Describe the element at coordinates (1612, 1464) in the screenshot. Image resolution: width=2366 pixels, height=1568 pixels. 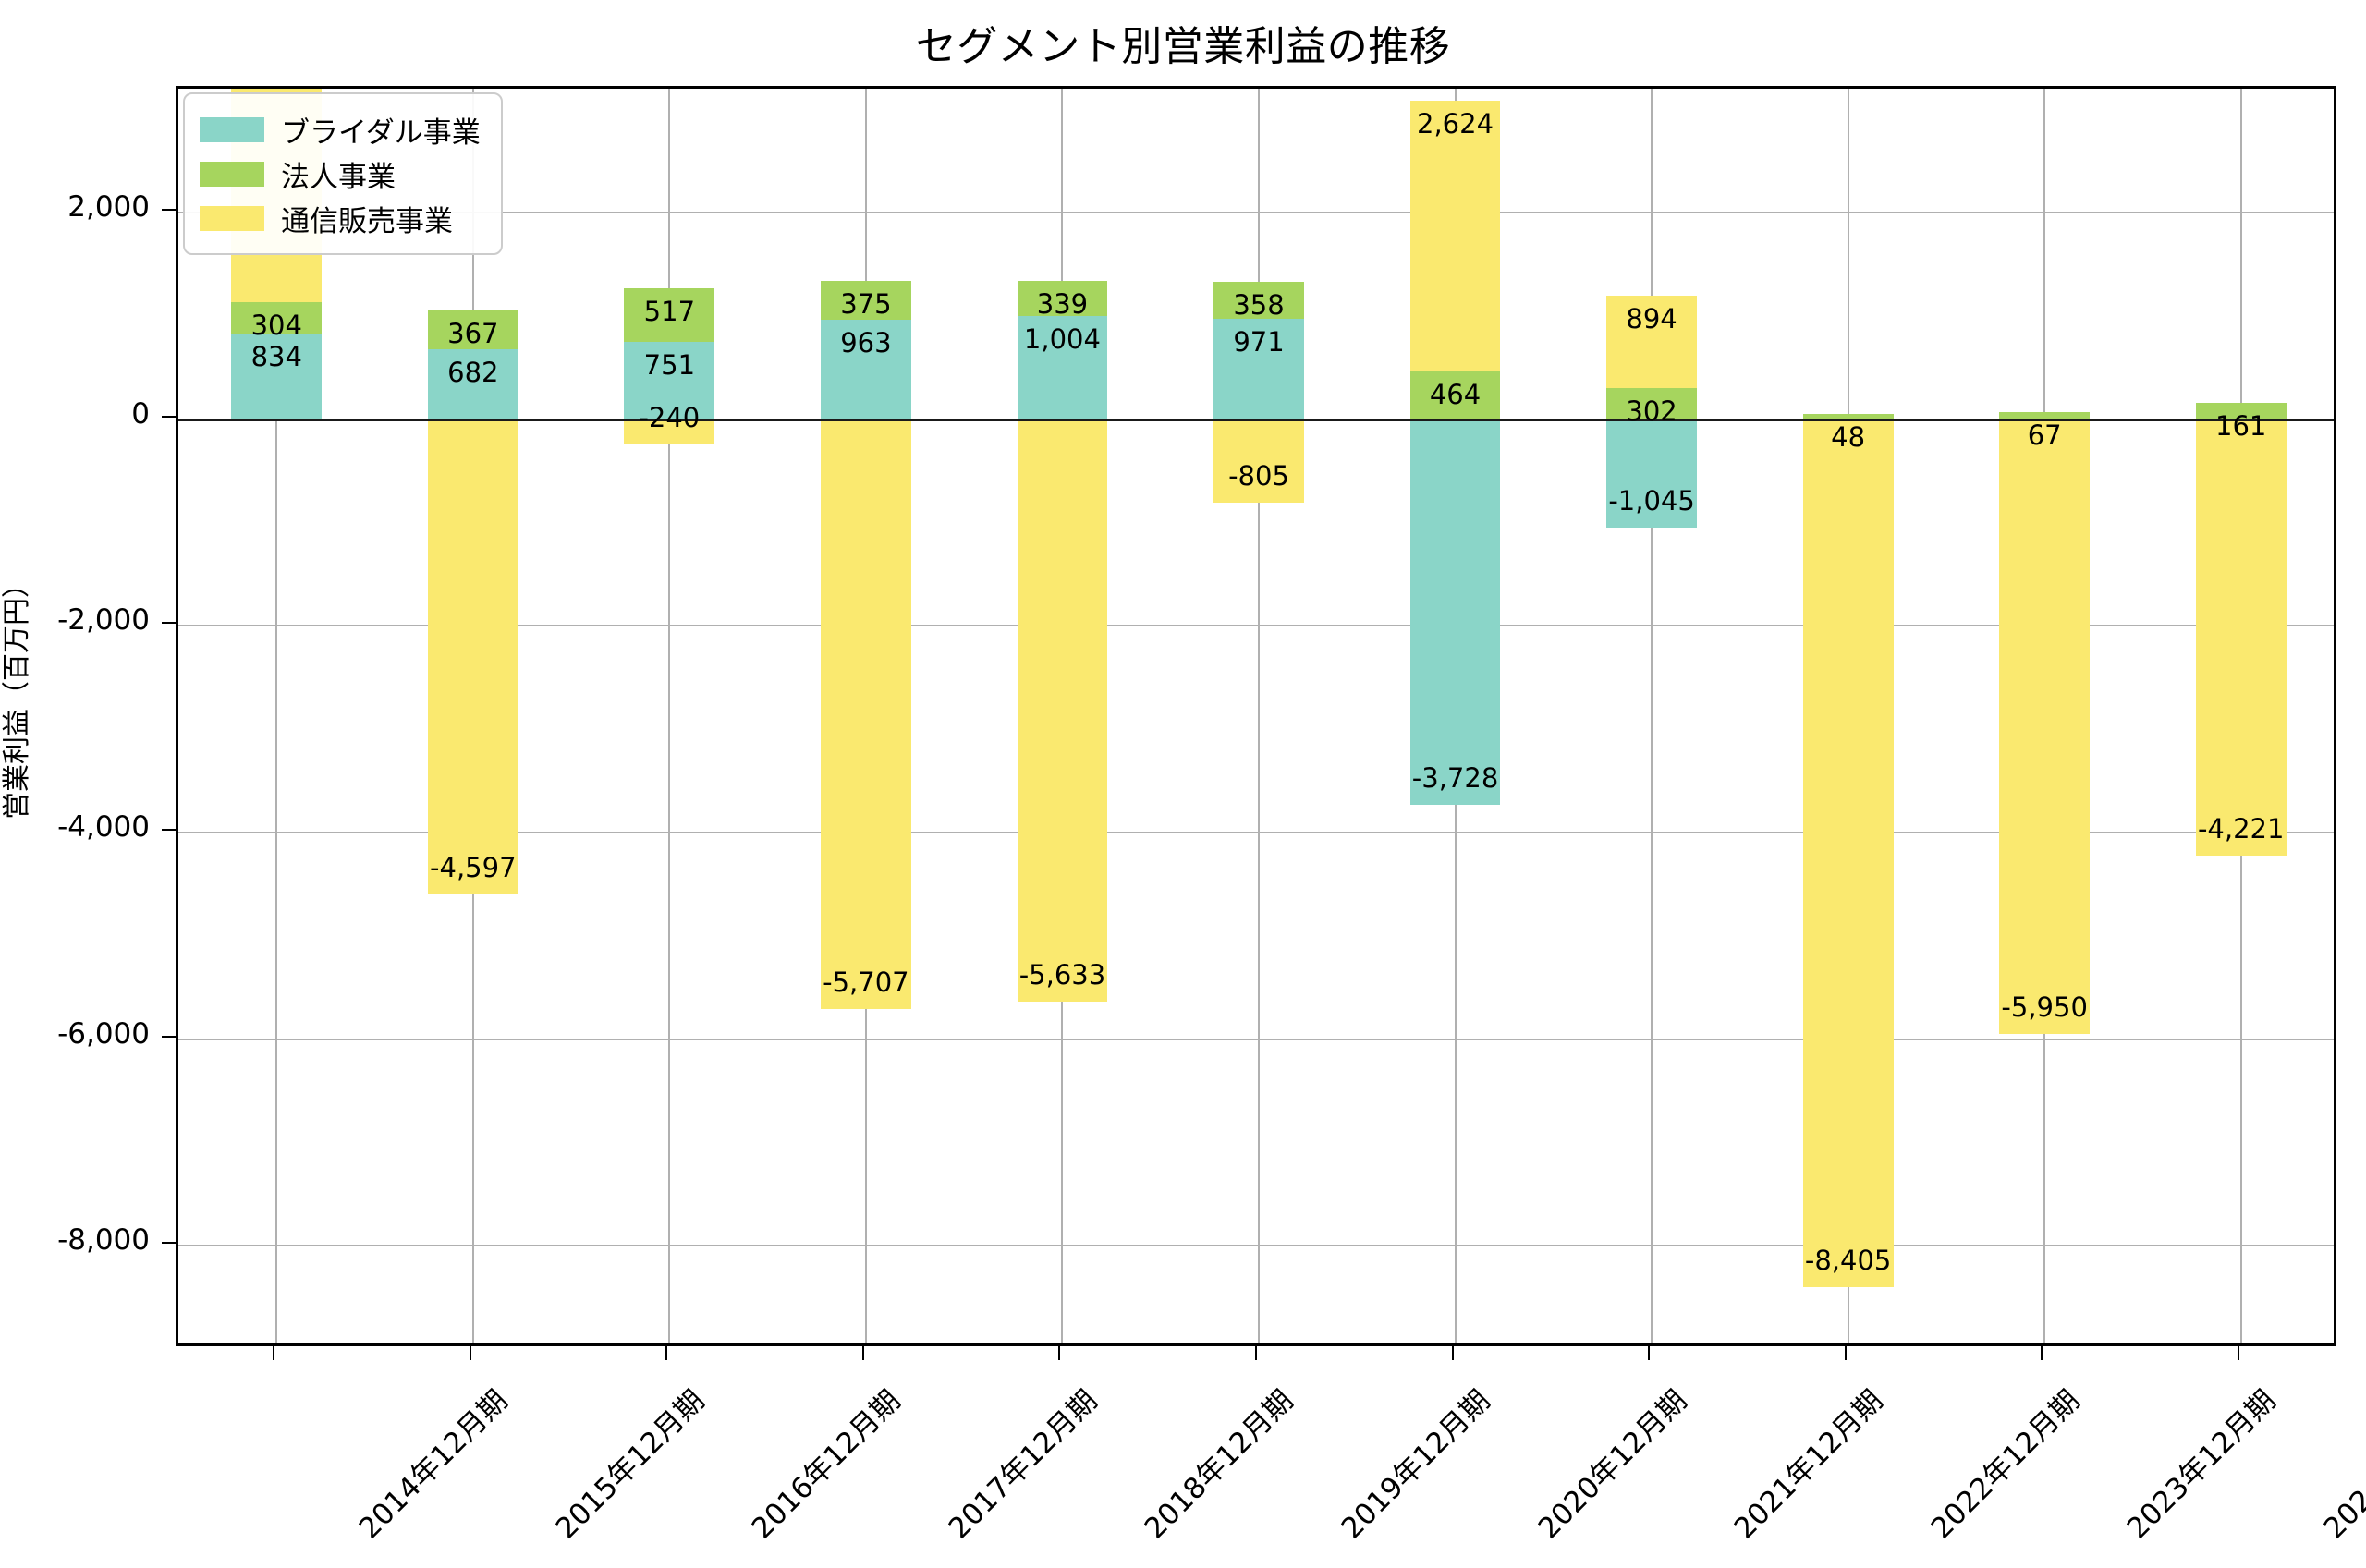
I see `x-axis-tick-label: 2020年12月期` at that location.